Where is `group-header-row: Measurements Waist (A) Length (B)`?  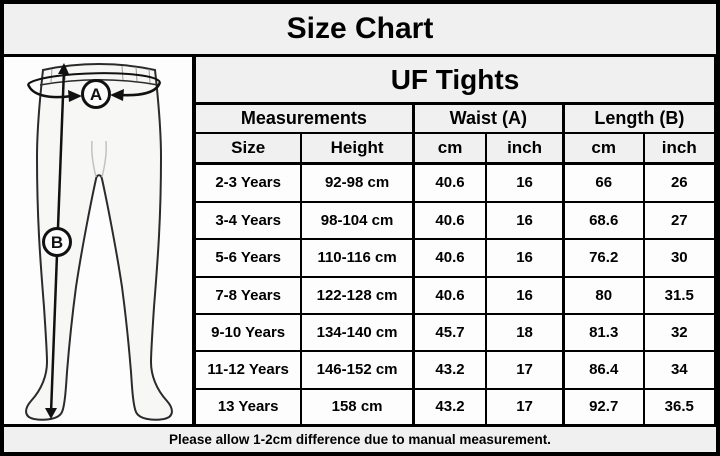 group-header-row: Measurements Waist (A) Length (B) is located at coordinates (453, 118).